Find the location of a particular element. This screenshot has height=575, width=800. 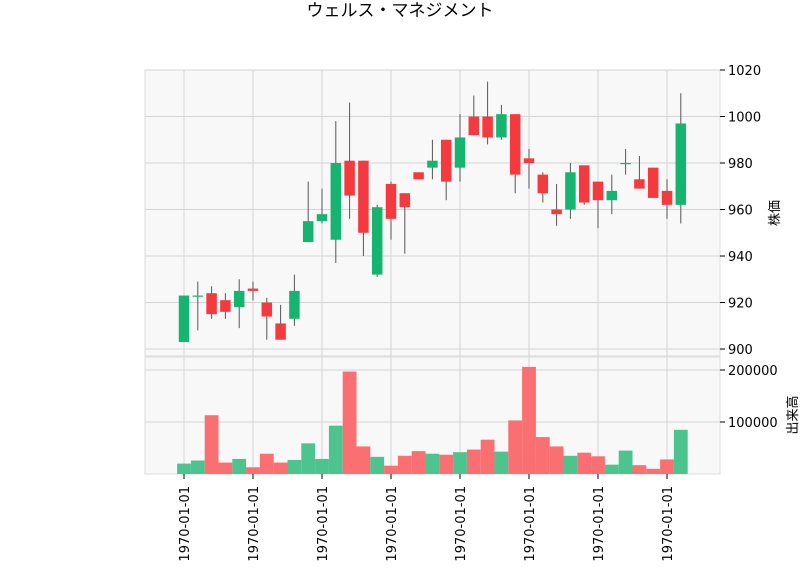

price-tick-label: 940 is located at coordinates (740, 257).